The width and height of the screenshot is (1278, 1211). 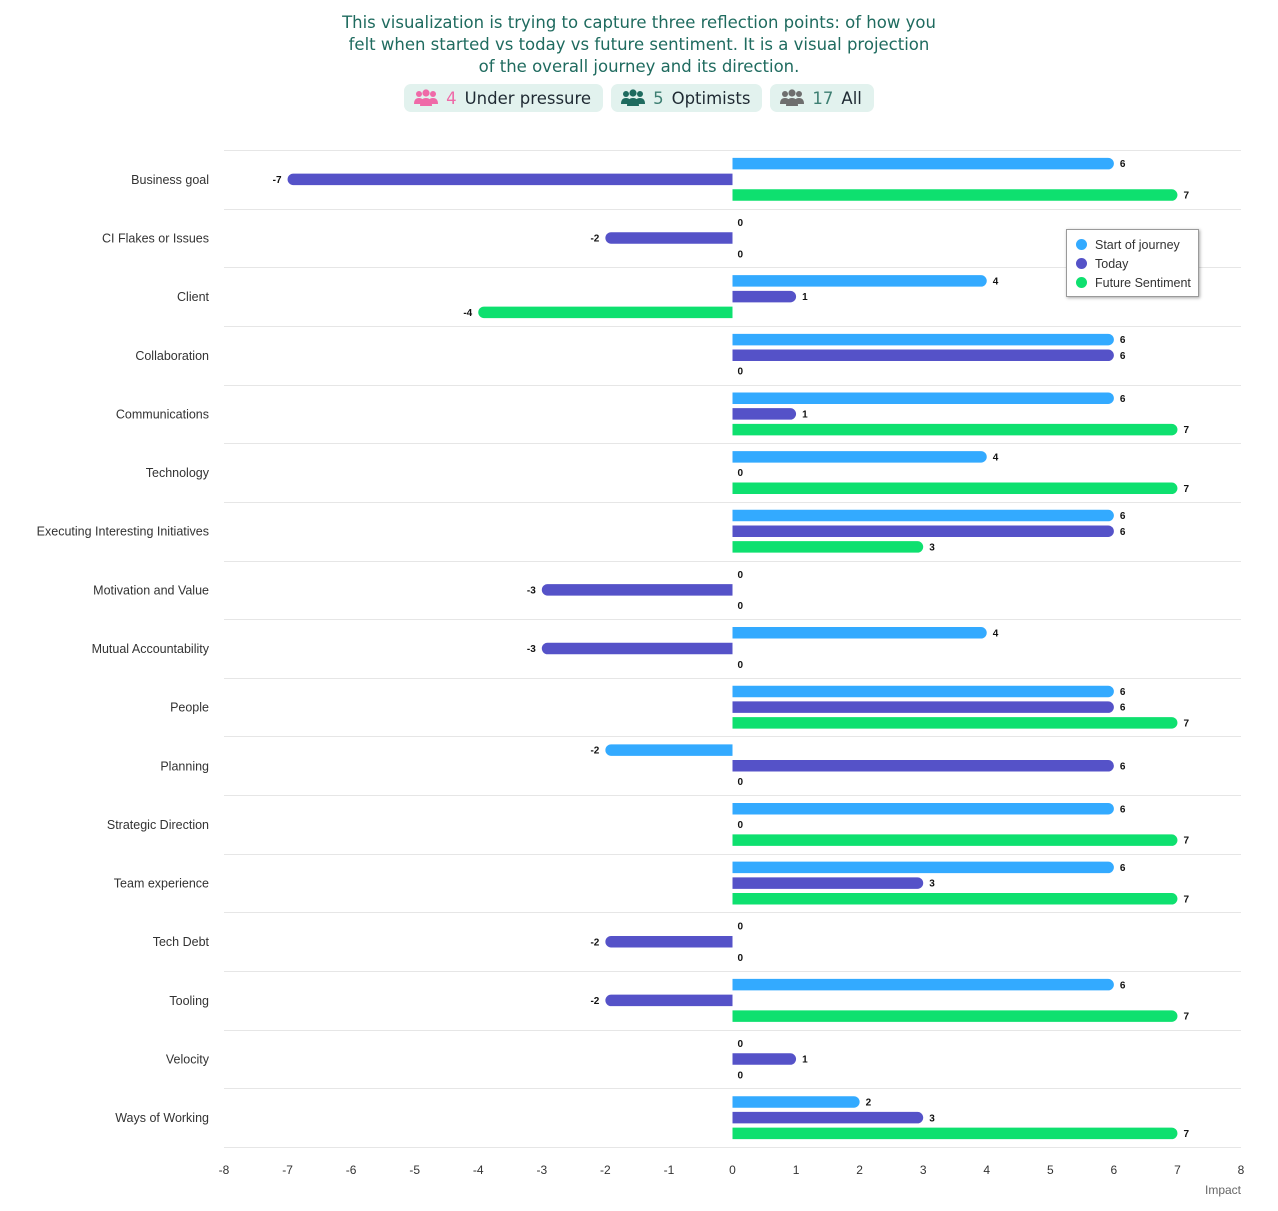 What do you see at coordinates (189, 708) in the screenshot?
I see `category-label: People` at bounding box center [189, 708].